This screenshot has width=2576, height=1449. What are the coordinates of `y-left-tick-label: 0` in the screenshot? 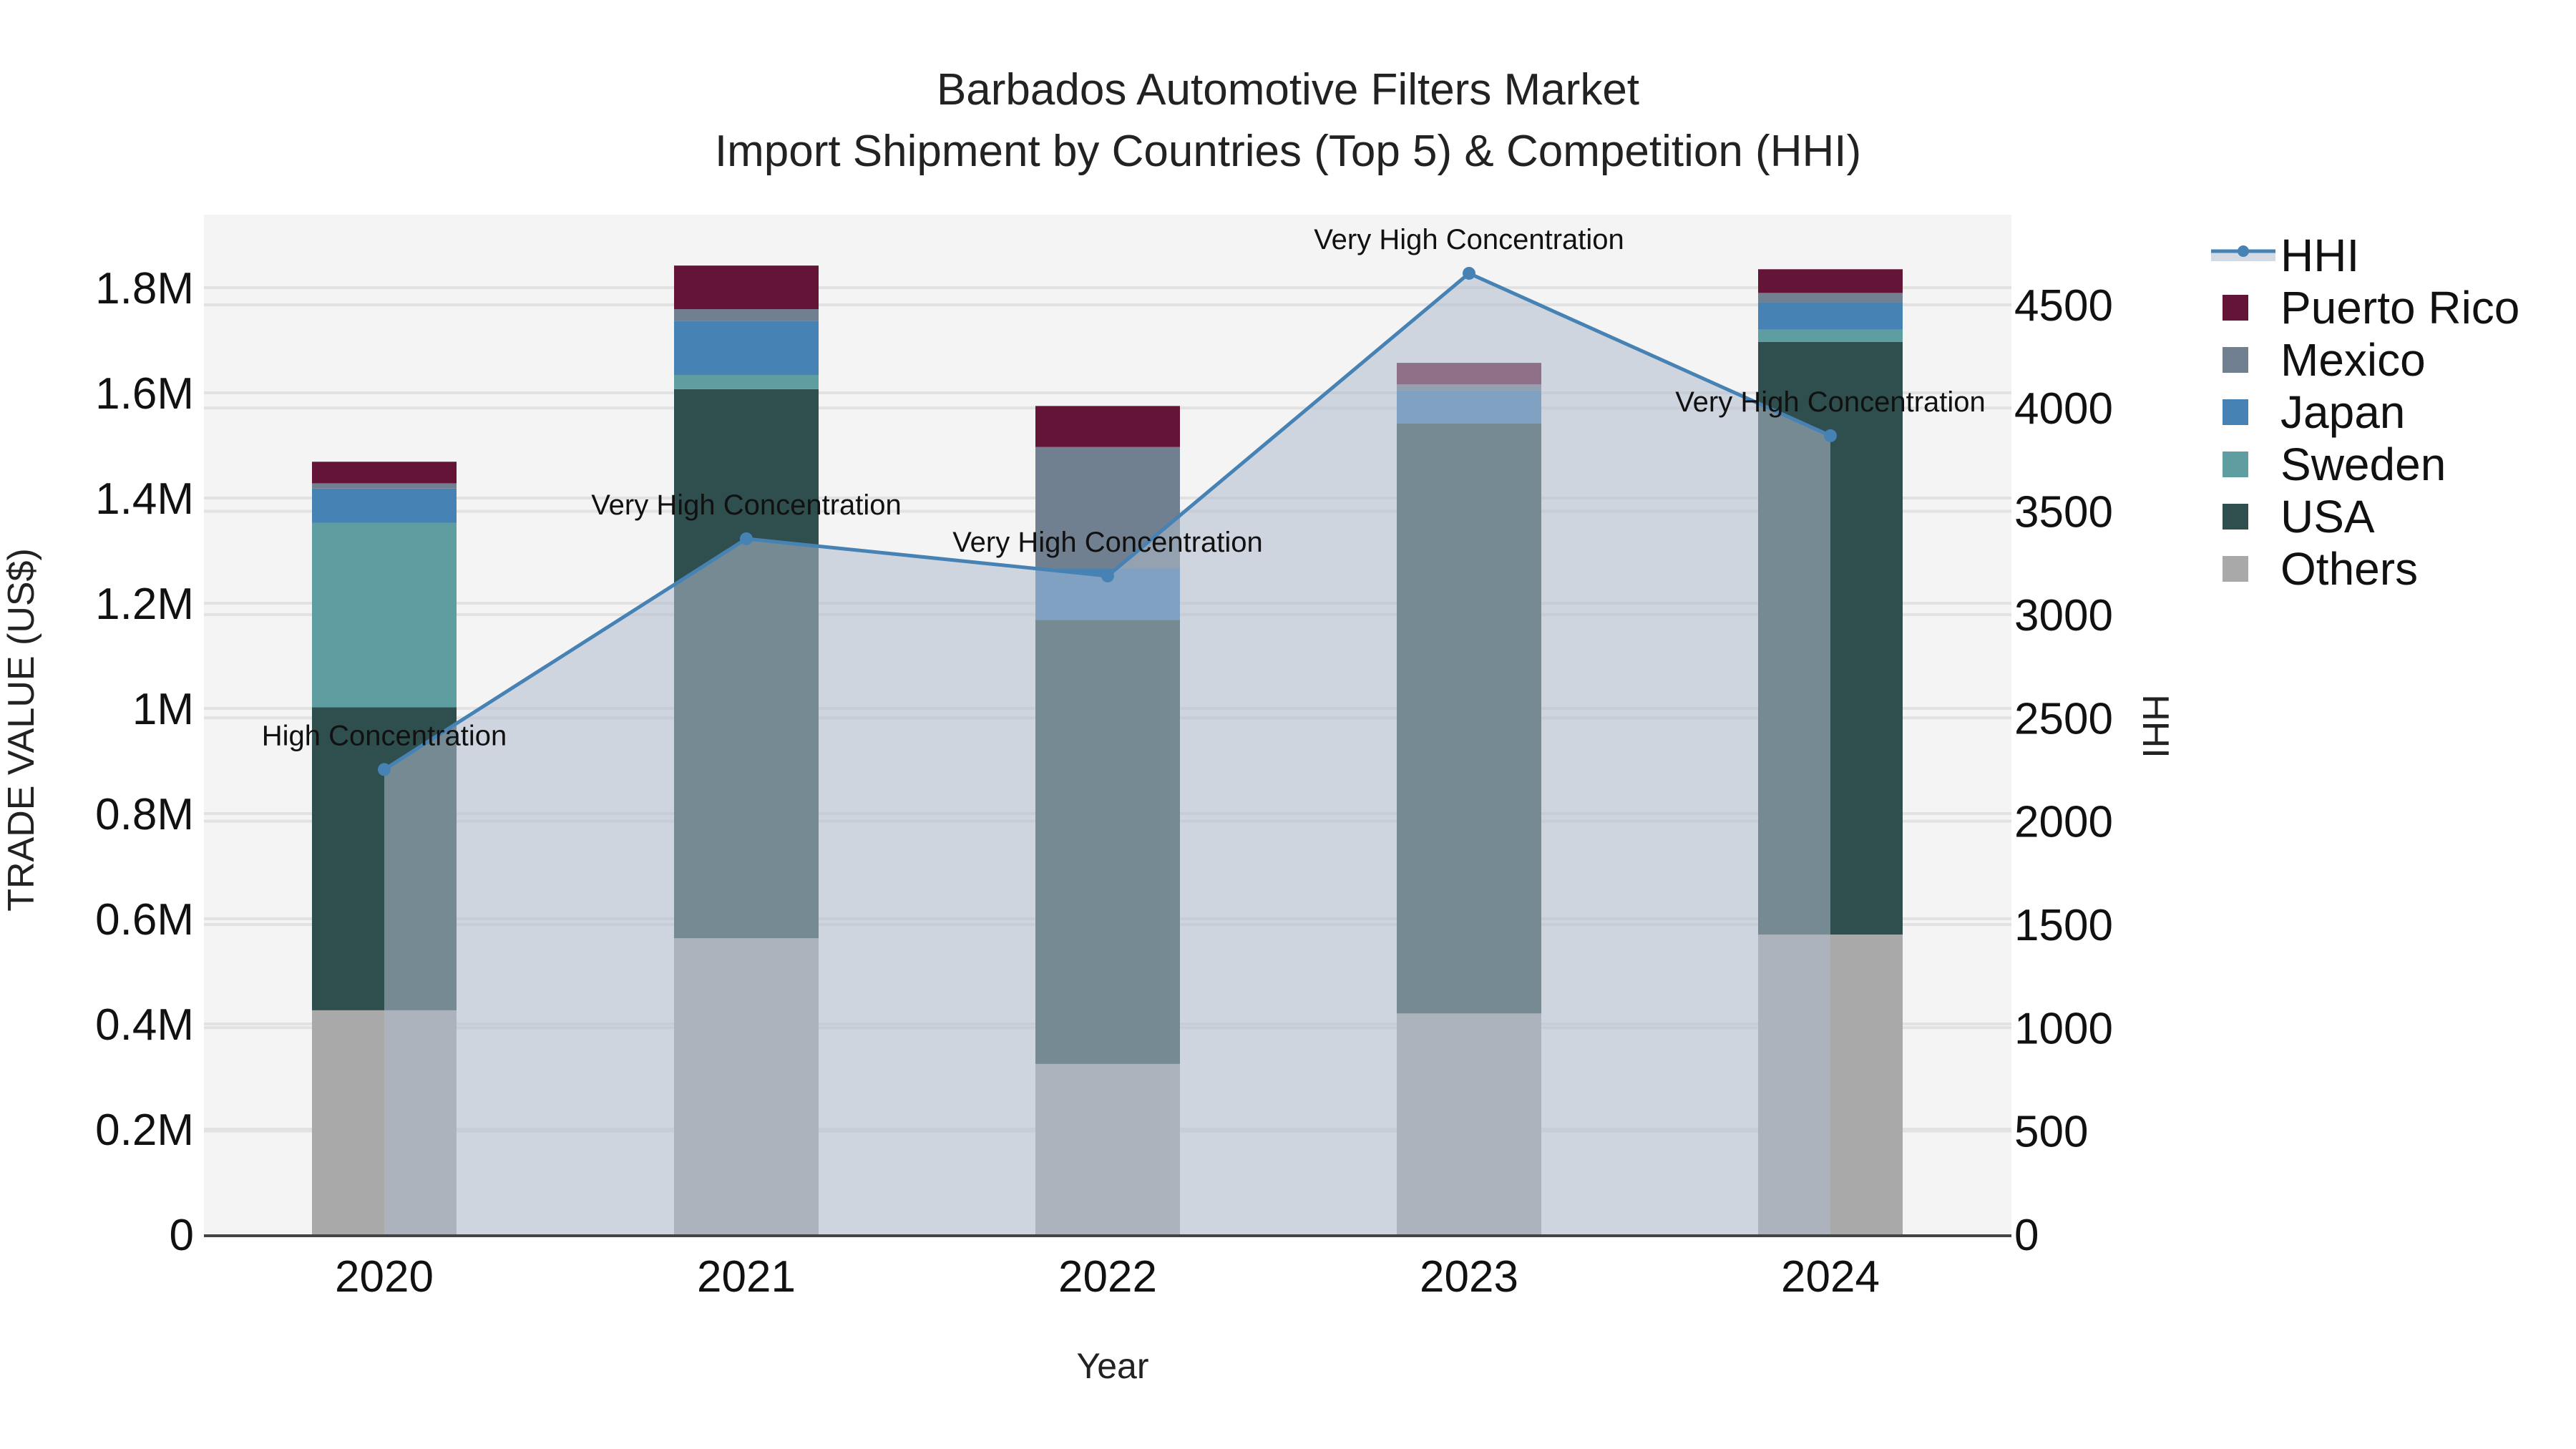 It's located at (182, 1235).